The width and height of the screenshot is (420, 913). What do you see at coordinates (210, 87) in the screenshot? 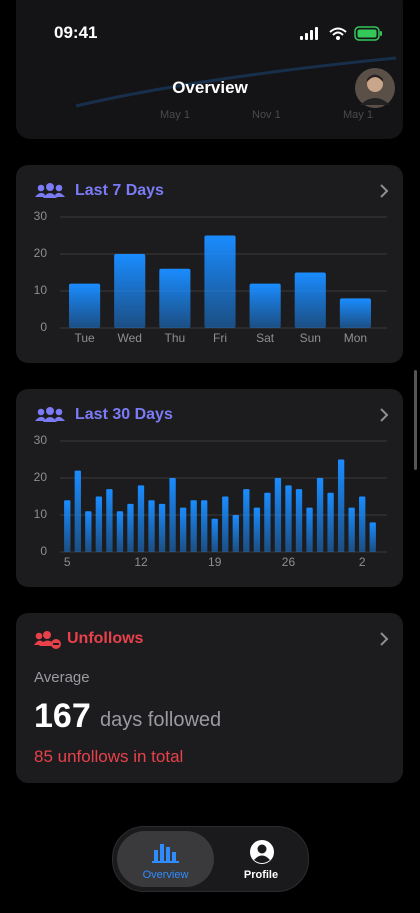
I see `page-title: Overview` at bounding box center [210, 87].